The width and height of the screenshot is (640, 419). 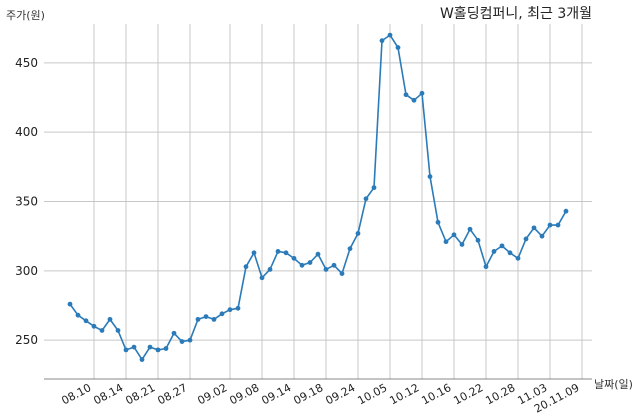 What do you see at coordinates (172, 394) in the screenshot?
I see `x-tick-label: 08.27` at bounding box center [172, 394].